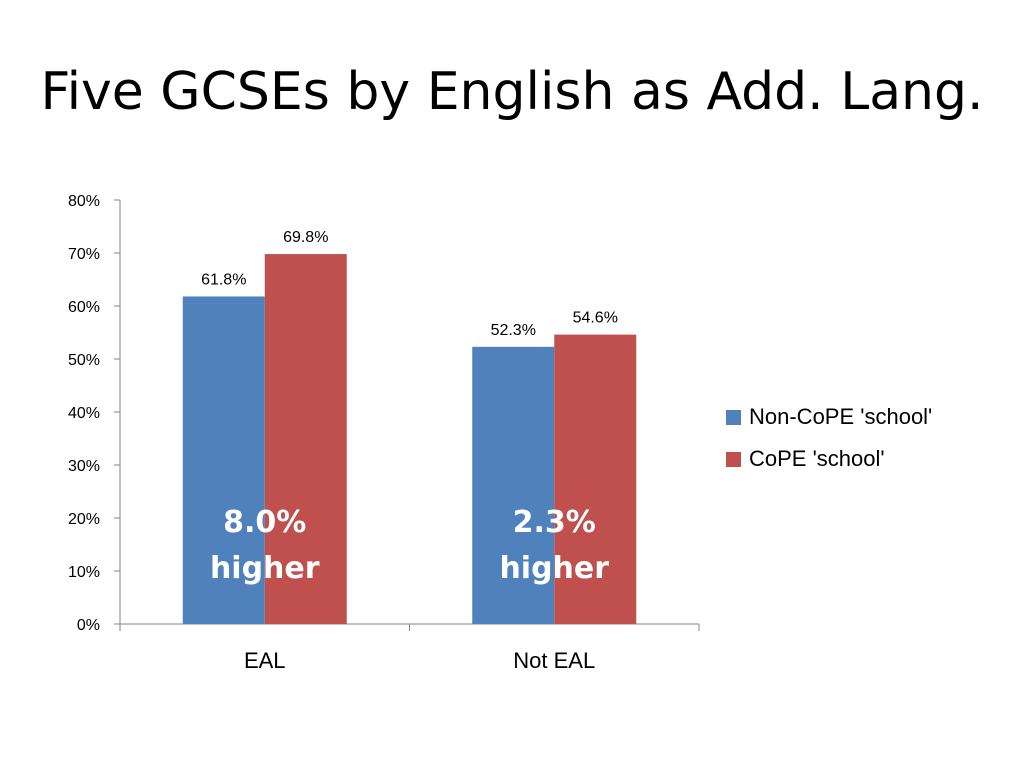 The height and width of the screenshot is (768, 1024). I want to click on y-tick-label: 60%, so click(84, 307).